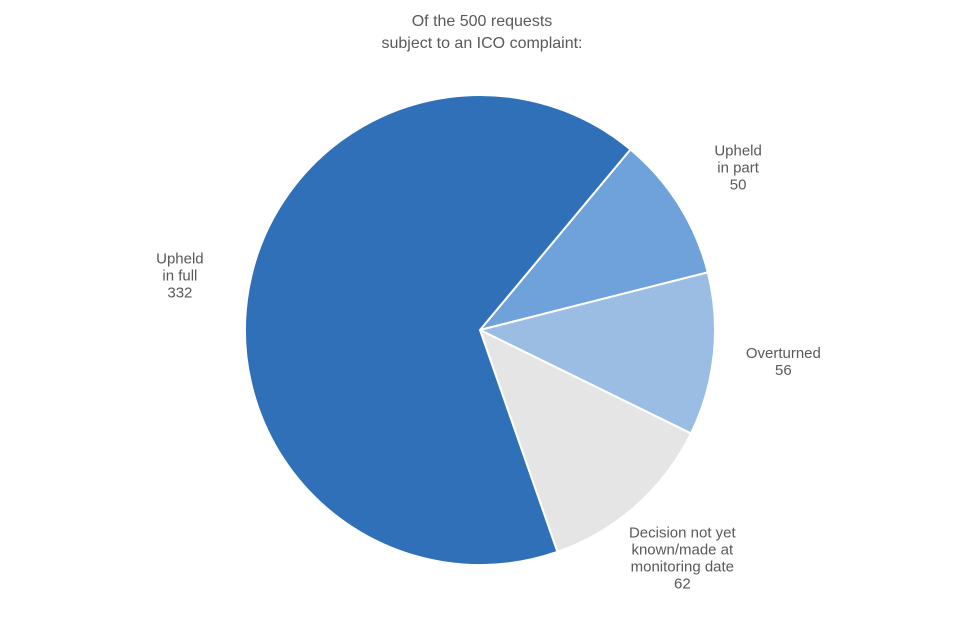  Describe the element at coordinates (682, 567) in the screenshot. I see `slice-label-line: monitoring date` at that location.